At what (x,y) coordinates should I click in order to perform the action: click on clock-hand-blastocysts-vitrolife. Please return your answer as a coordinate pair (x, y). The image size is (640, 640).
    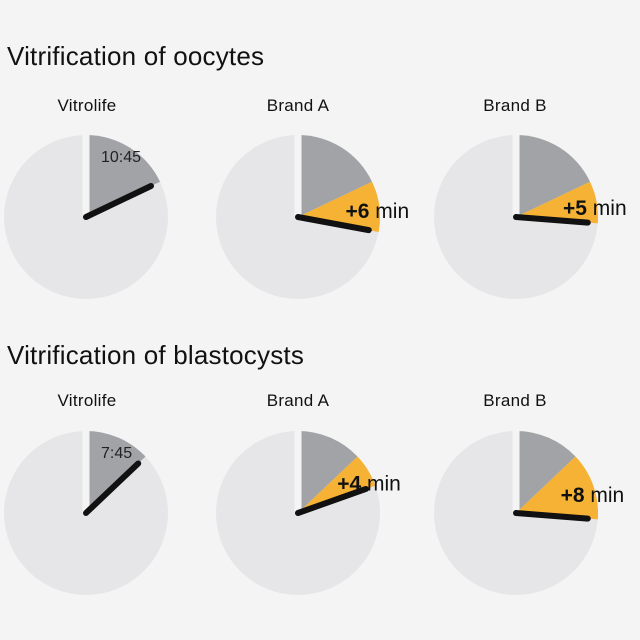
    Looking at the image, I should click on (112, 488).